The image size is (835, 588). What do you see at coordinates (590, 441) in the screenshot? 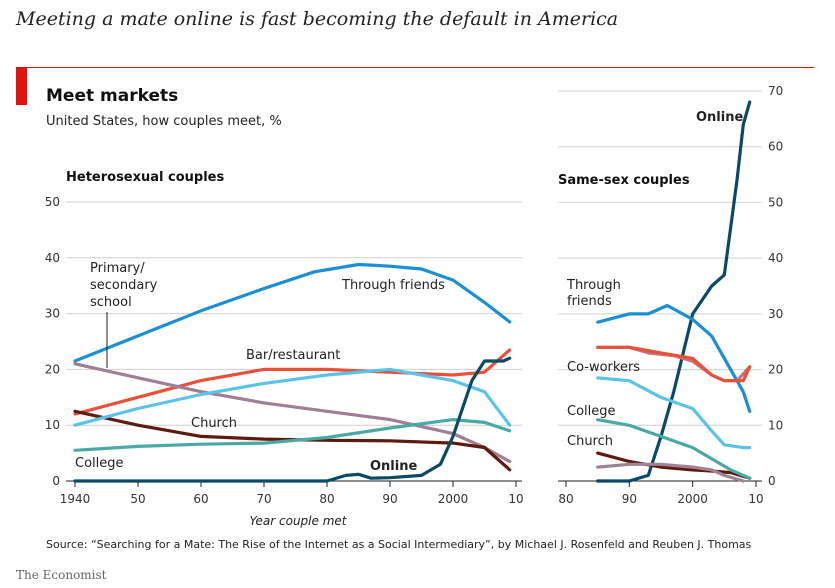
I see `label-ss-church: Church` at bounding box center [590, 441].